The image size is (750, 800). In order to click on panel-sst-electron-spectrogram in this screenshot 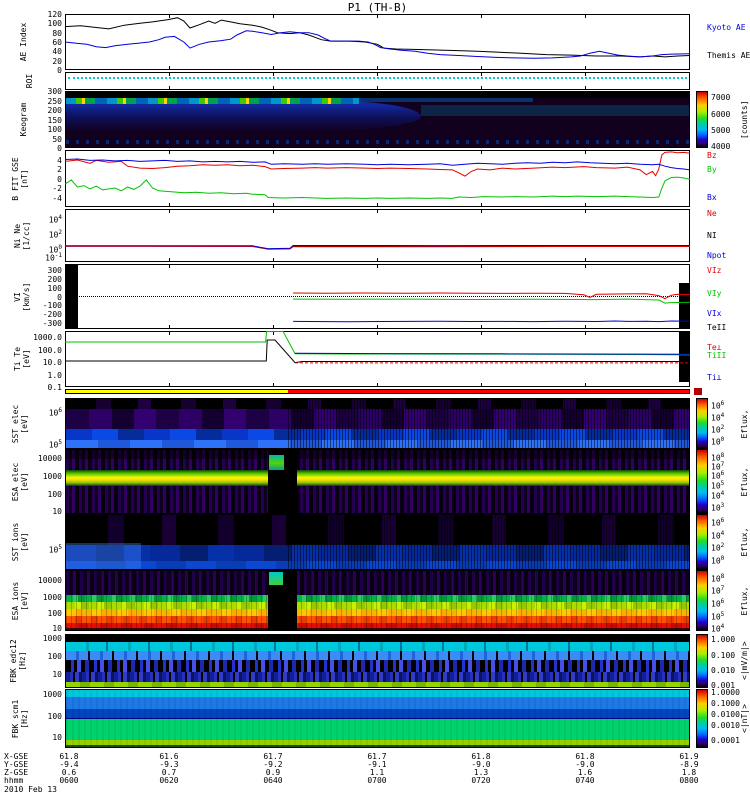, I will do `click(377, 423)`.